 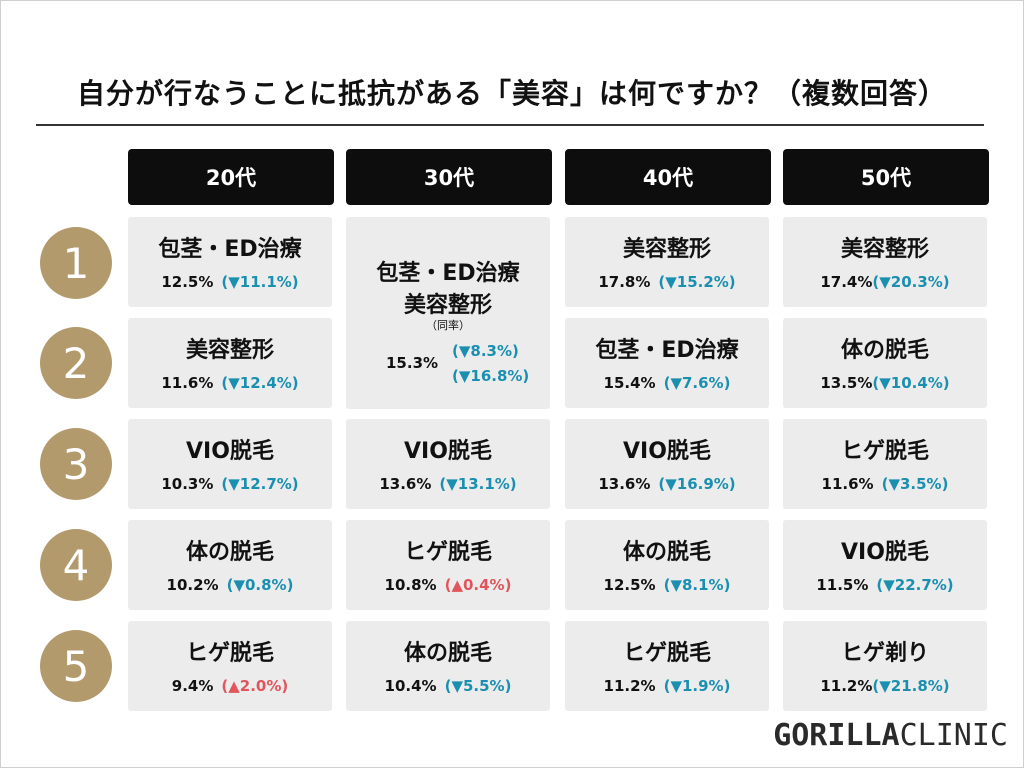 I want to click on cell-values: 17.4%(▼20.3%), so click(x=885, y=282).